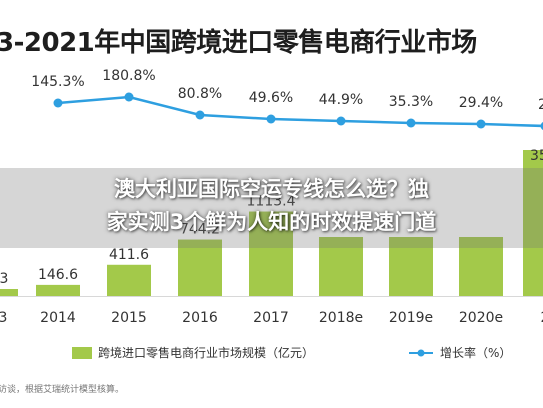 The image size is (543, 408). I want to click on x-tick-label-6: 2019e, so click(411, 318).